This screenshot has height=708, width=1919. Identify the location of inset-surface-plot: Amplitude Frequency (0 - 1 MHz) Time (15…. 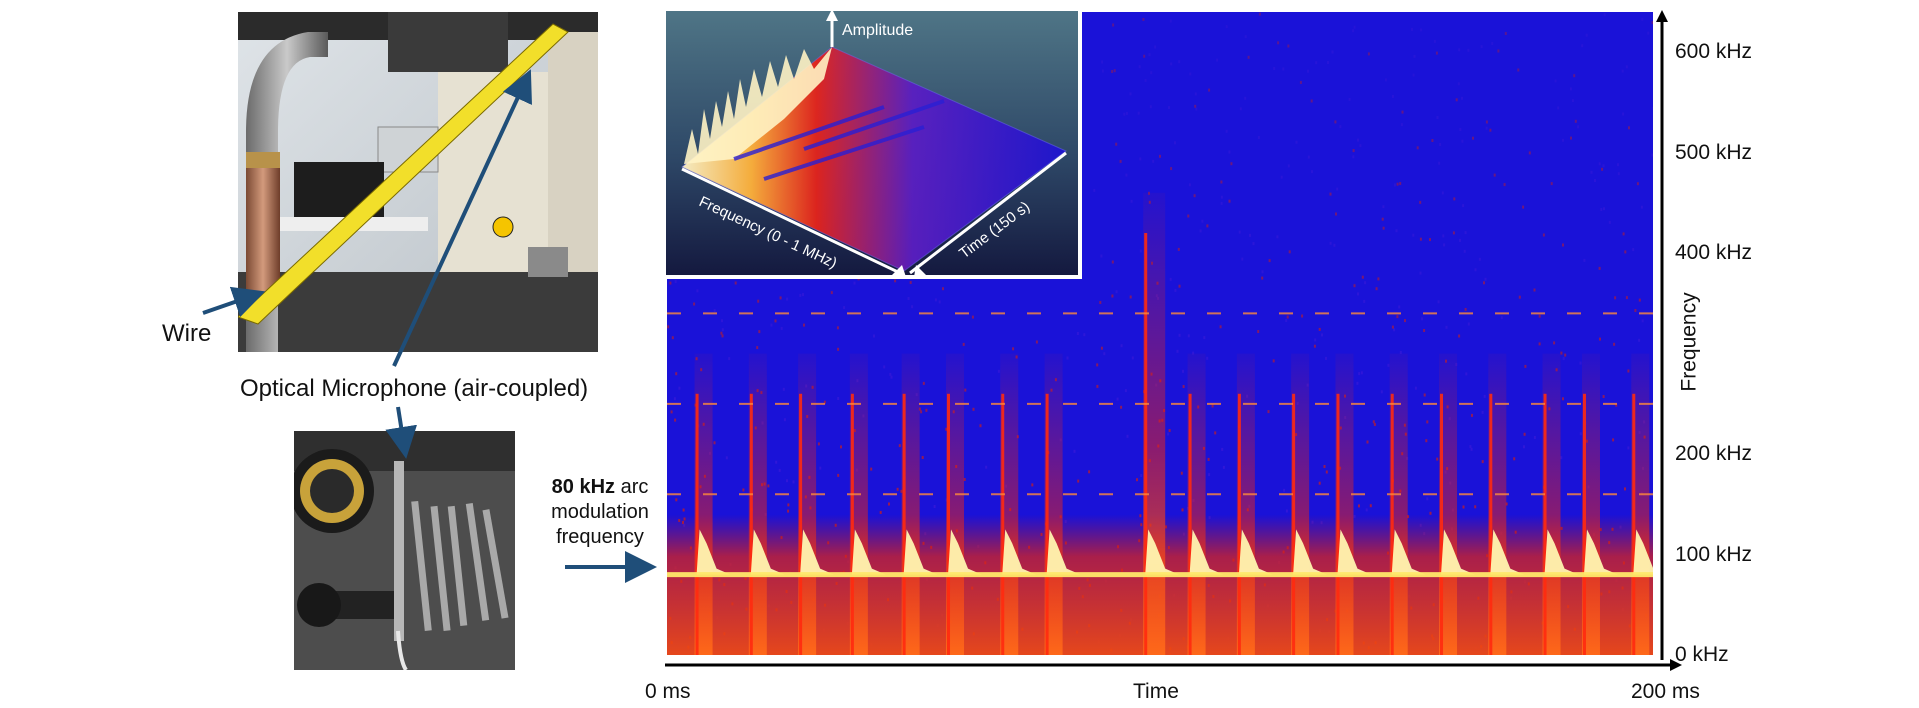
(873, 144).